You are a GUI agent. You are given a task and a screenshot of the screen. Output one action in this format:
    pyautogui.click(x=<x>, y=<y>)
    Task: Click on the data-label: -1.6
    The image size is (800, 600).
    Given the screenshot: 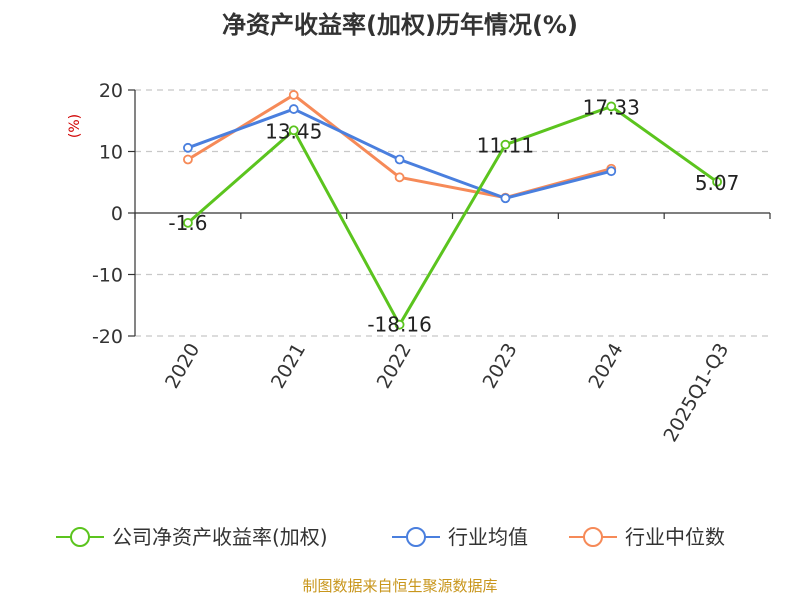 What is the action you would take?
    pyautogui.click(x=187, y=223)
    